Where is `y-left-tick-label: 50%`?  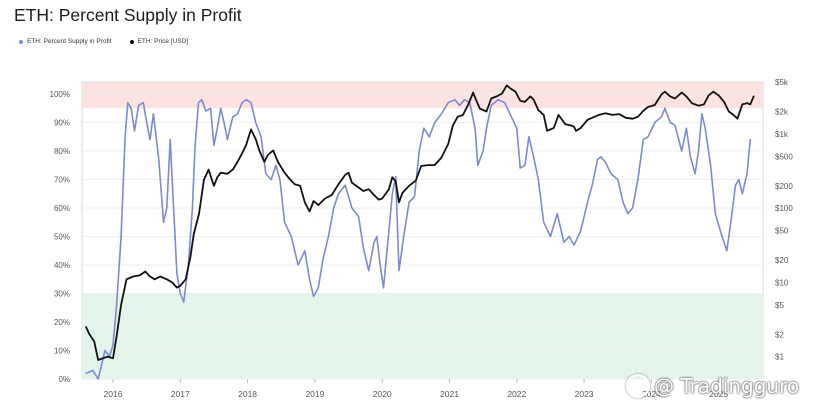
y-left-tick-label: 50% is located at coordinates (62, 237).